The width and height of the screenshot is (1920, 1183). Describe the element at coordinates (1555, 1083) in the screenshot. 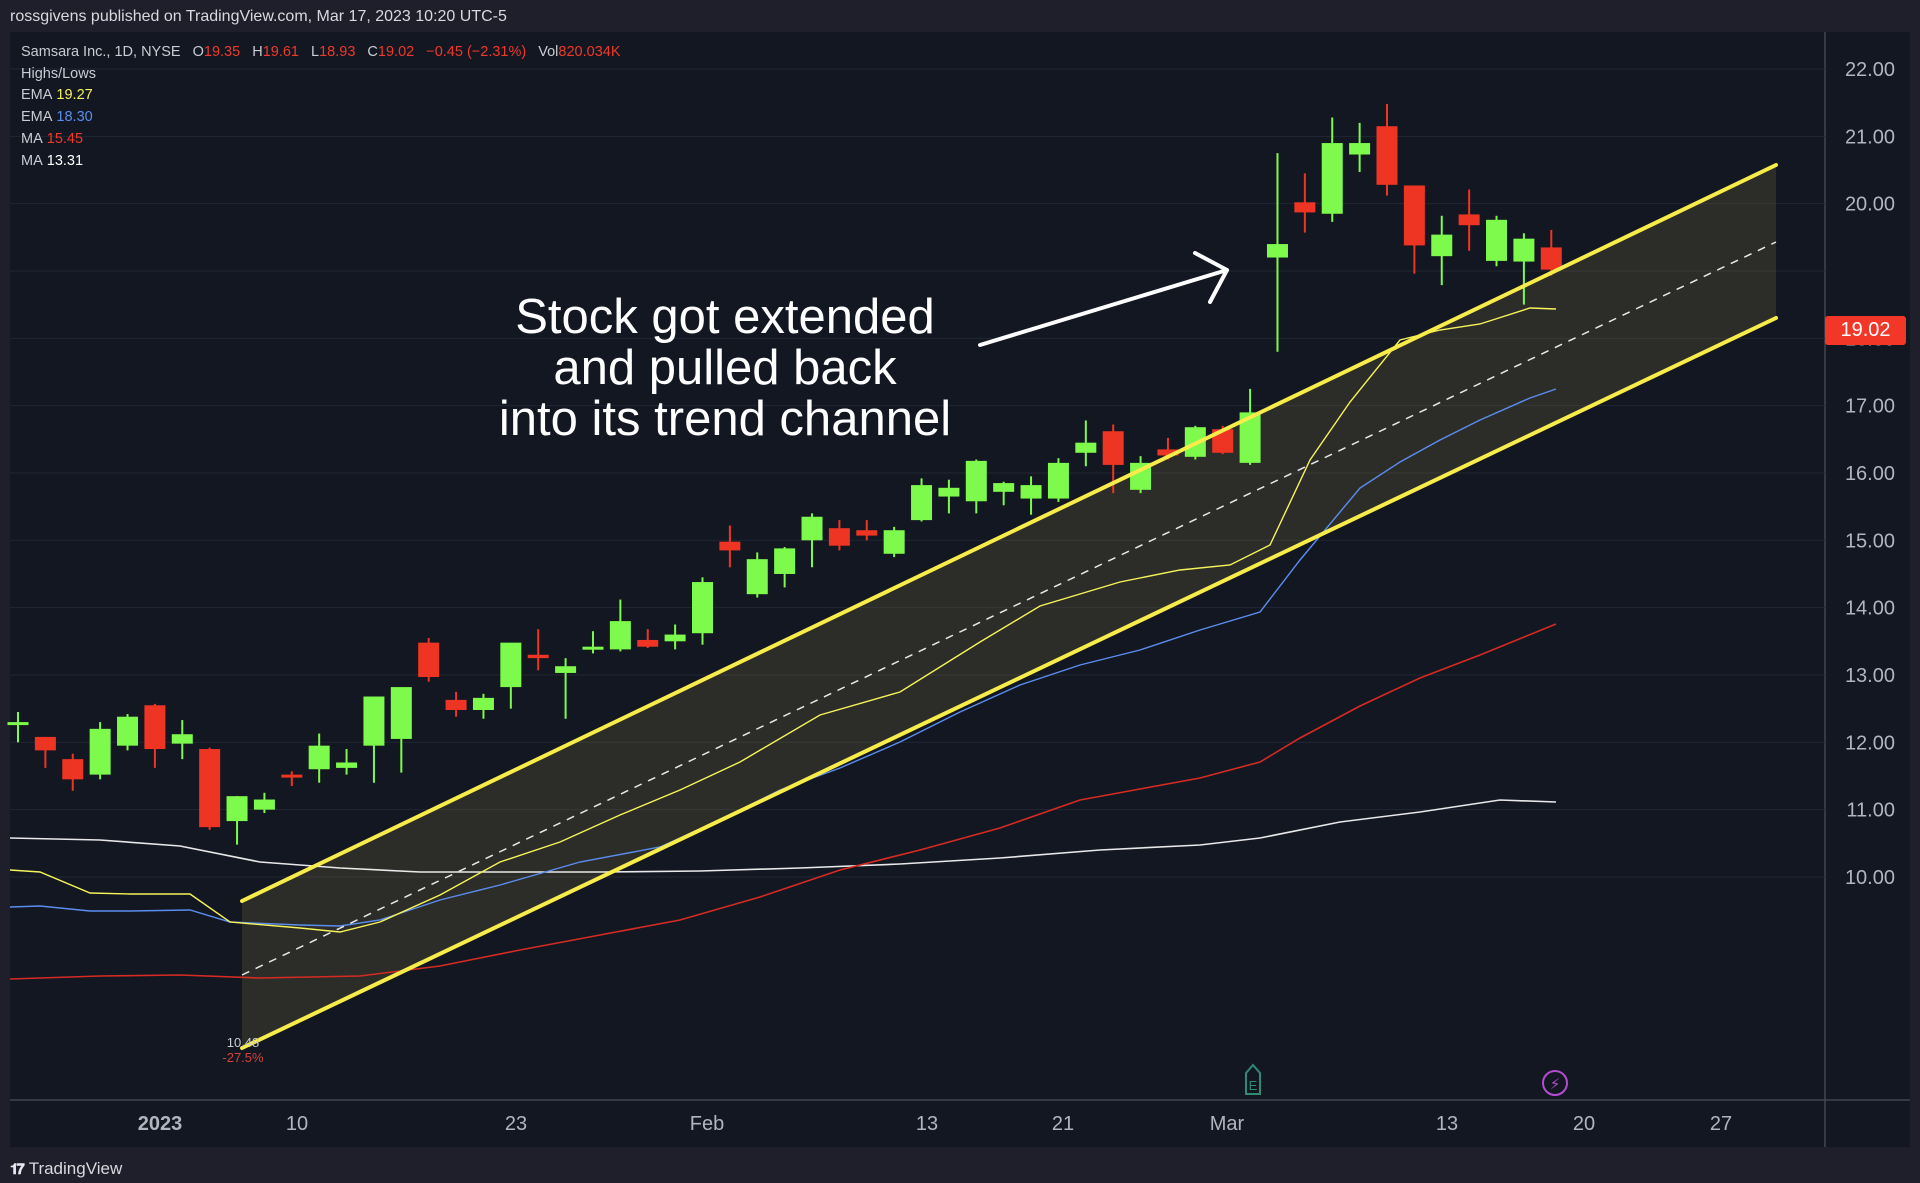

I see `lightning-event-icon` at that location.